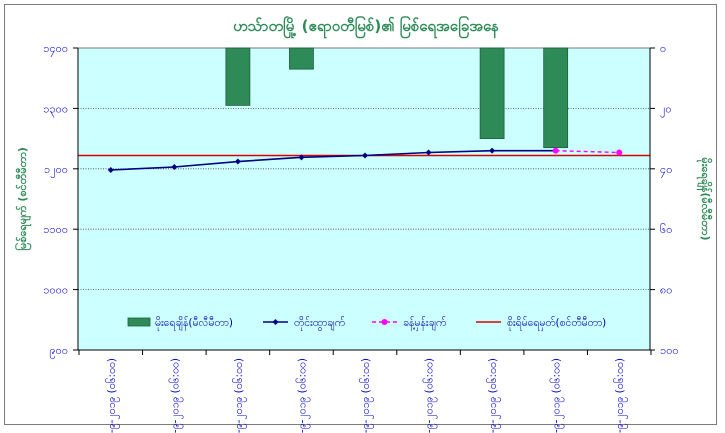 This screenshot has width=725, height=433. Describe the element at coordinates (239, 395) in the screenshot. I see `x-tick-label: ၁၅-၉-၂၀၁၉ (၀၆:၀၀)` at that location.